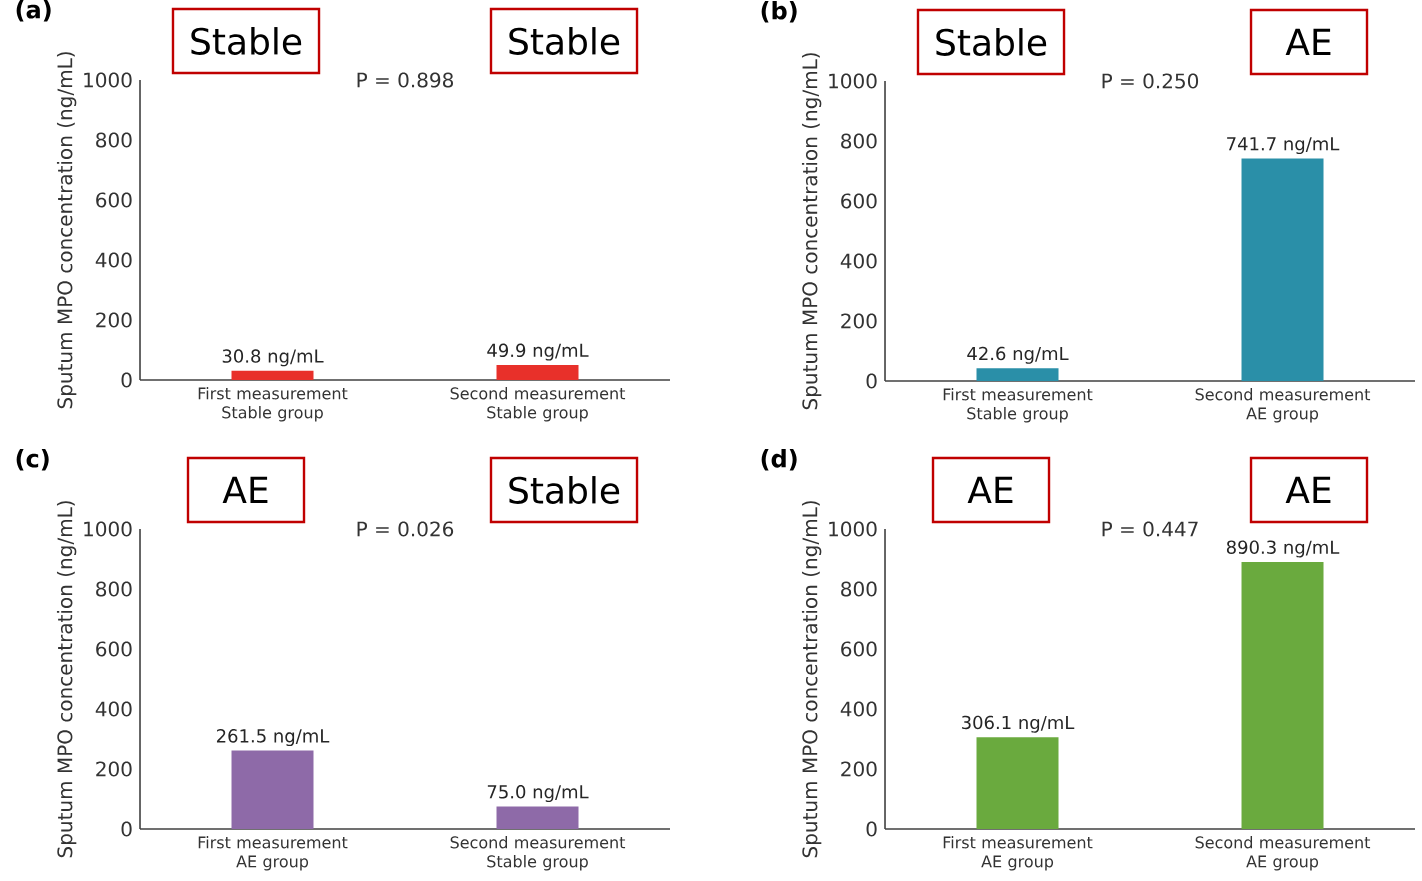  What do you see at coordinates (1150, 81) in the screenshot?
I see `annotation: P = 0.250` at bounding box center [1150, 81].